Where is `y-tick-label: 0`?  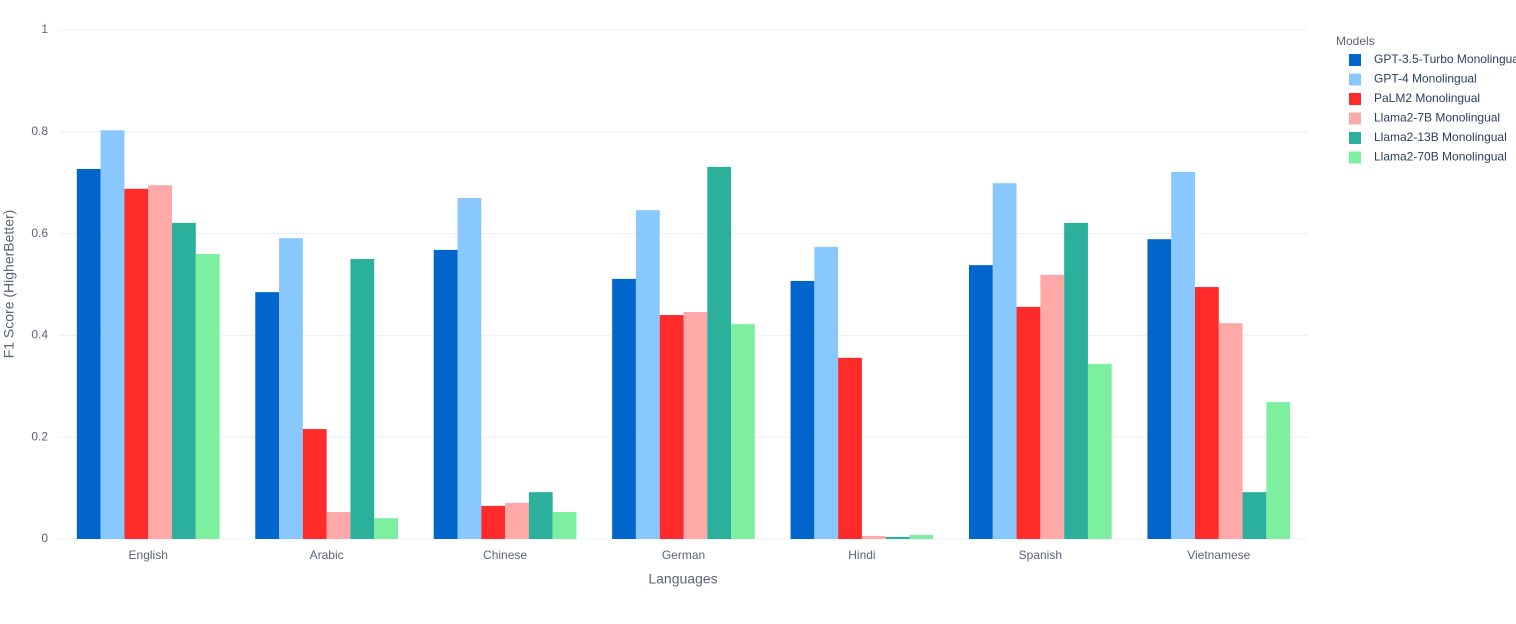
y-tick-label: 0 is located at coordinates (44, 538).